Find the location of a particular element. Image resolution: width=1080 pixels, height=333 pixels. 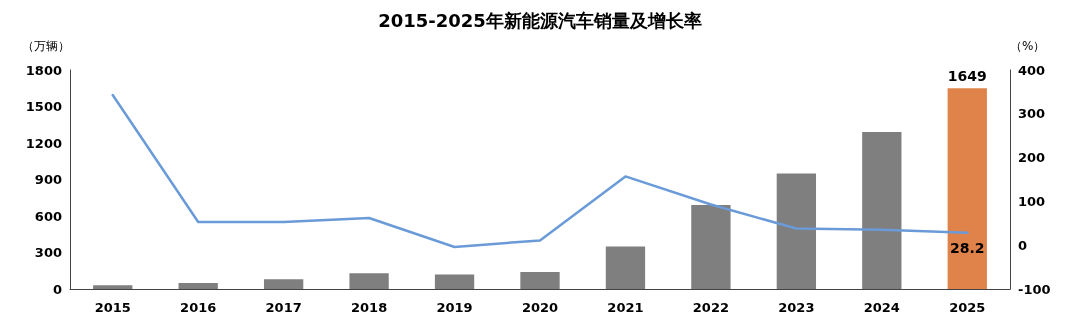

y2-tick-label: -100 is located at coordinates (1034, 289).